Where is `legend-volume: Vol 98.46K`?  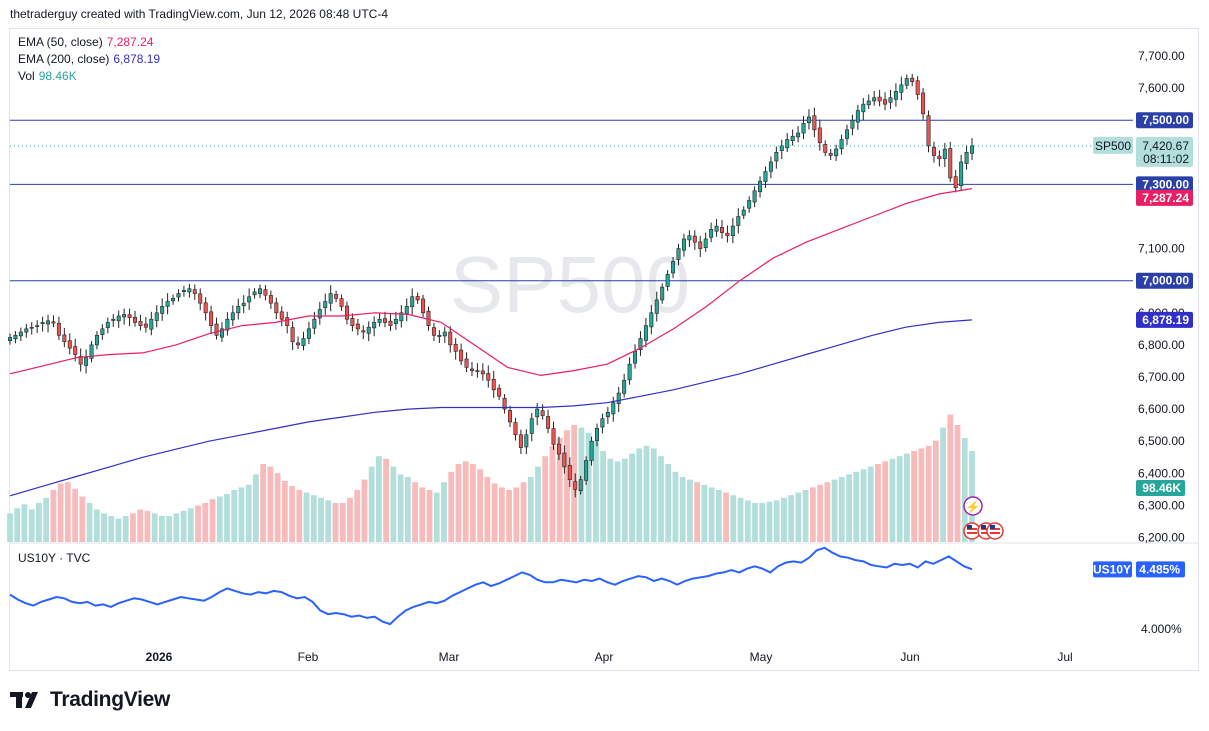 legend-volume: Vol 98.46K is located at coordinates (47, 76).